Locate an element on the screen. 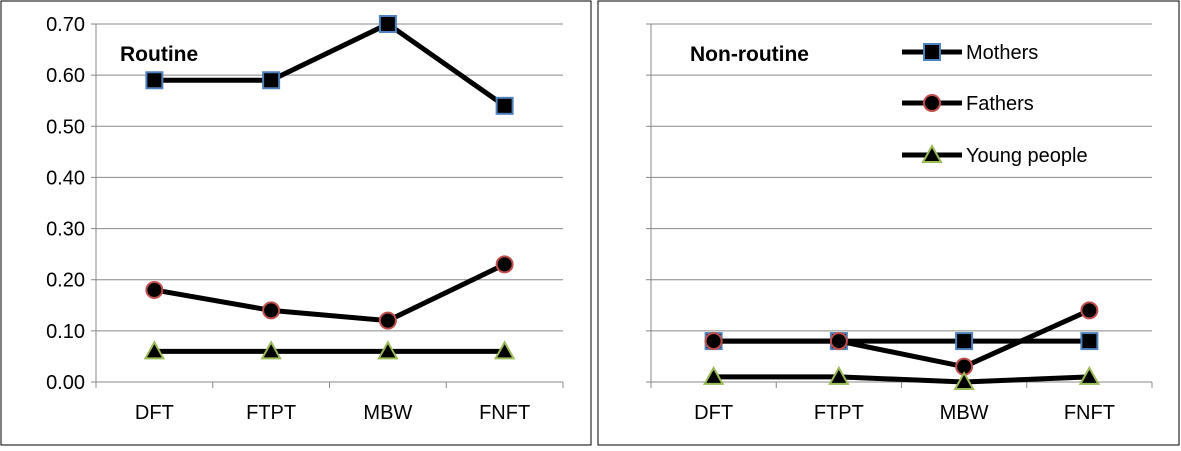 The width and height of the screenshot is (1181, 451). chart-title: Routine is located at coordinates (159, 54).